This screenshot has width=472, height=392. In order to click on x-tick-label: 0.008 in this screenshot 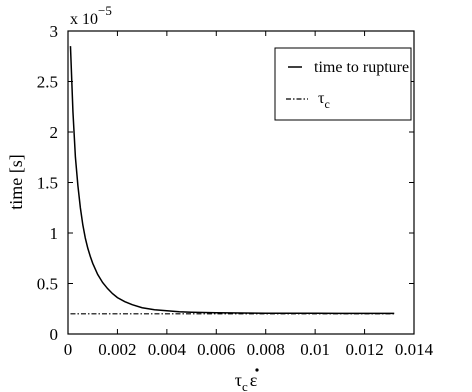, I will do `click(266, 349)`.